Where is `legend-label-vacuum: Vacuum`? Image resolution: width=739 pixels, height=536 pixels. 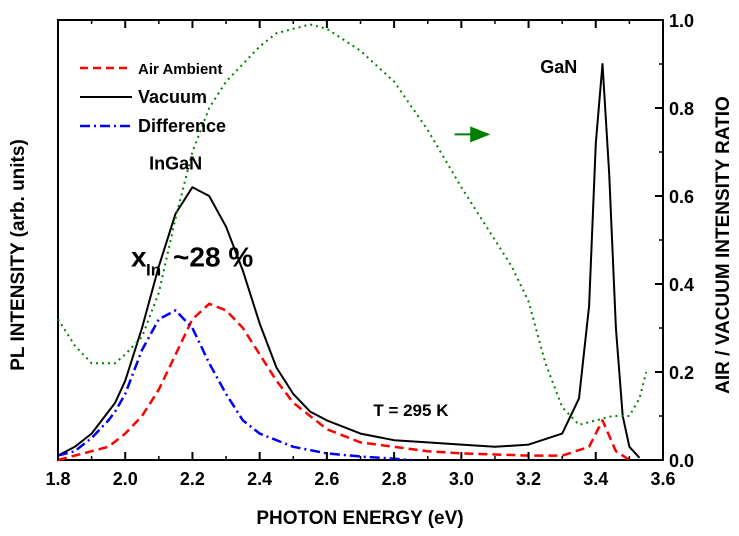
legend-label-vacuum: Vacuum is located at coordinates (172, 97).